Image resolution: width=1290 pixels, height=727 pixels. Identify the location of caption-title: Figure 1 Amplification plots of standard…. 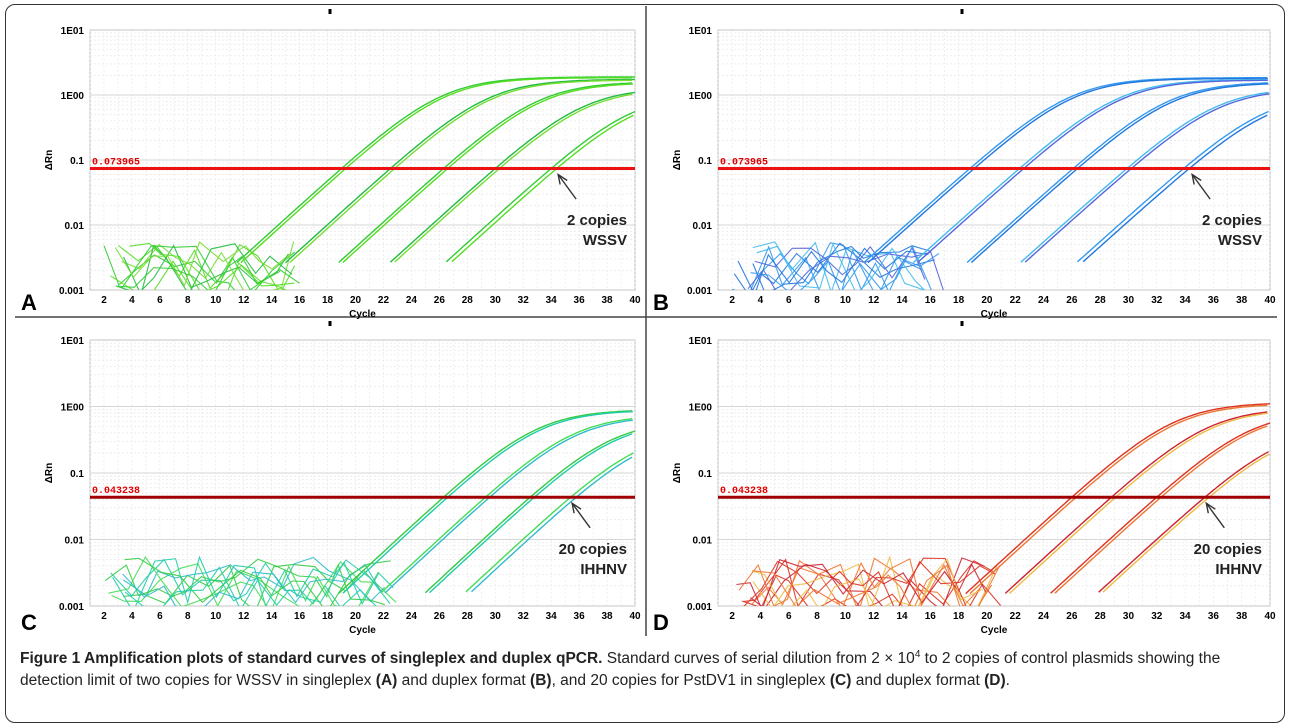
(311, 659).